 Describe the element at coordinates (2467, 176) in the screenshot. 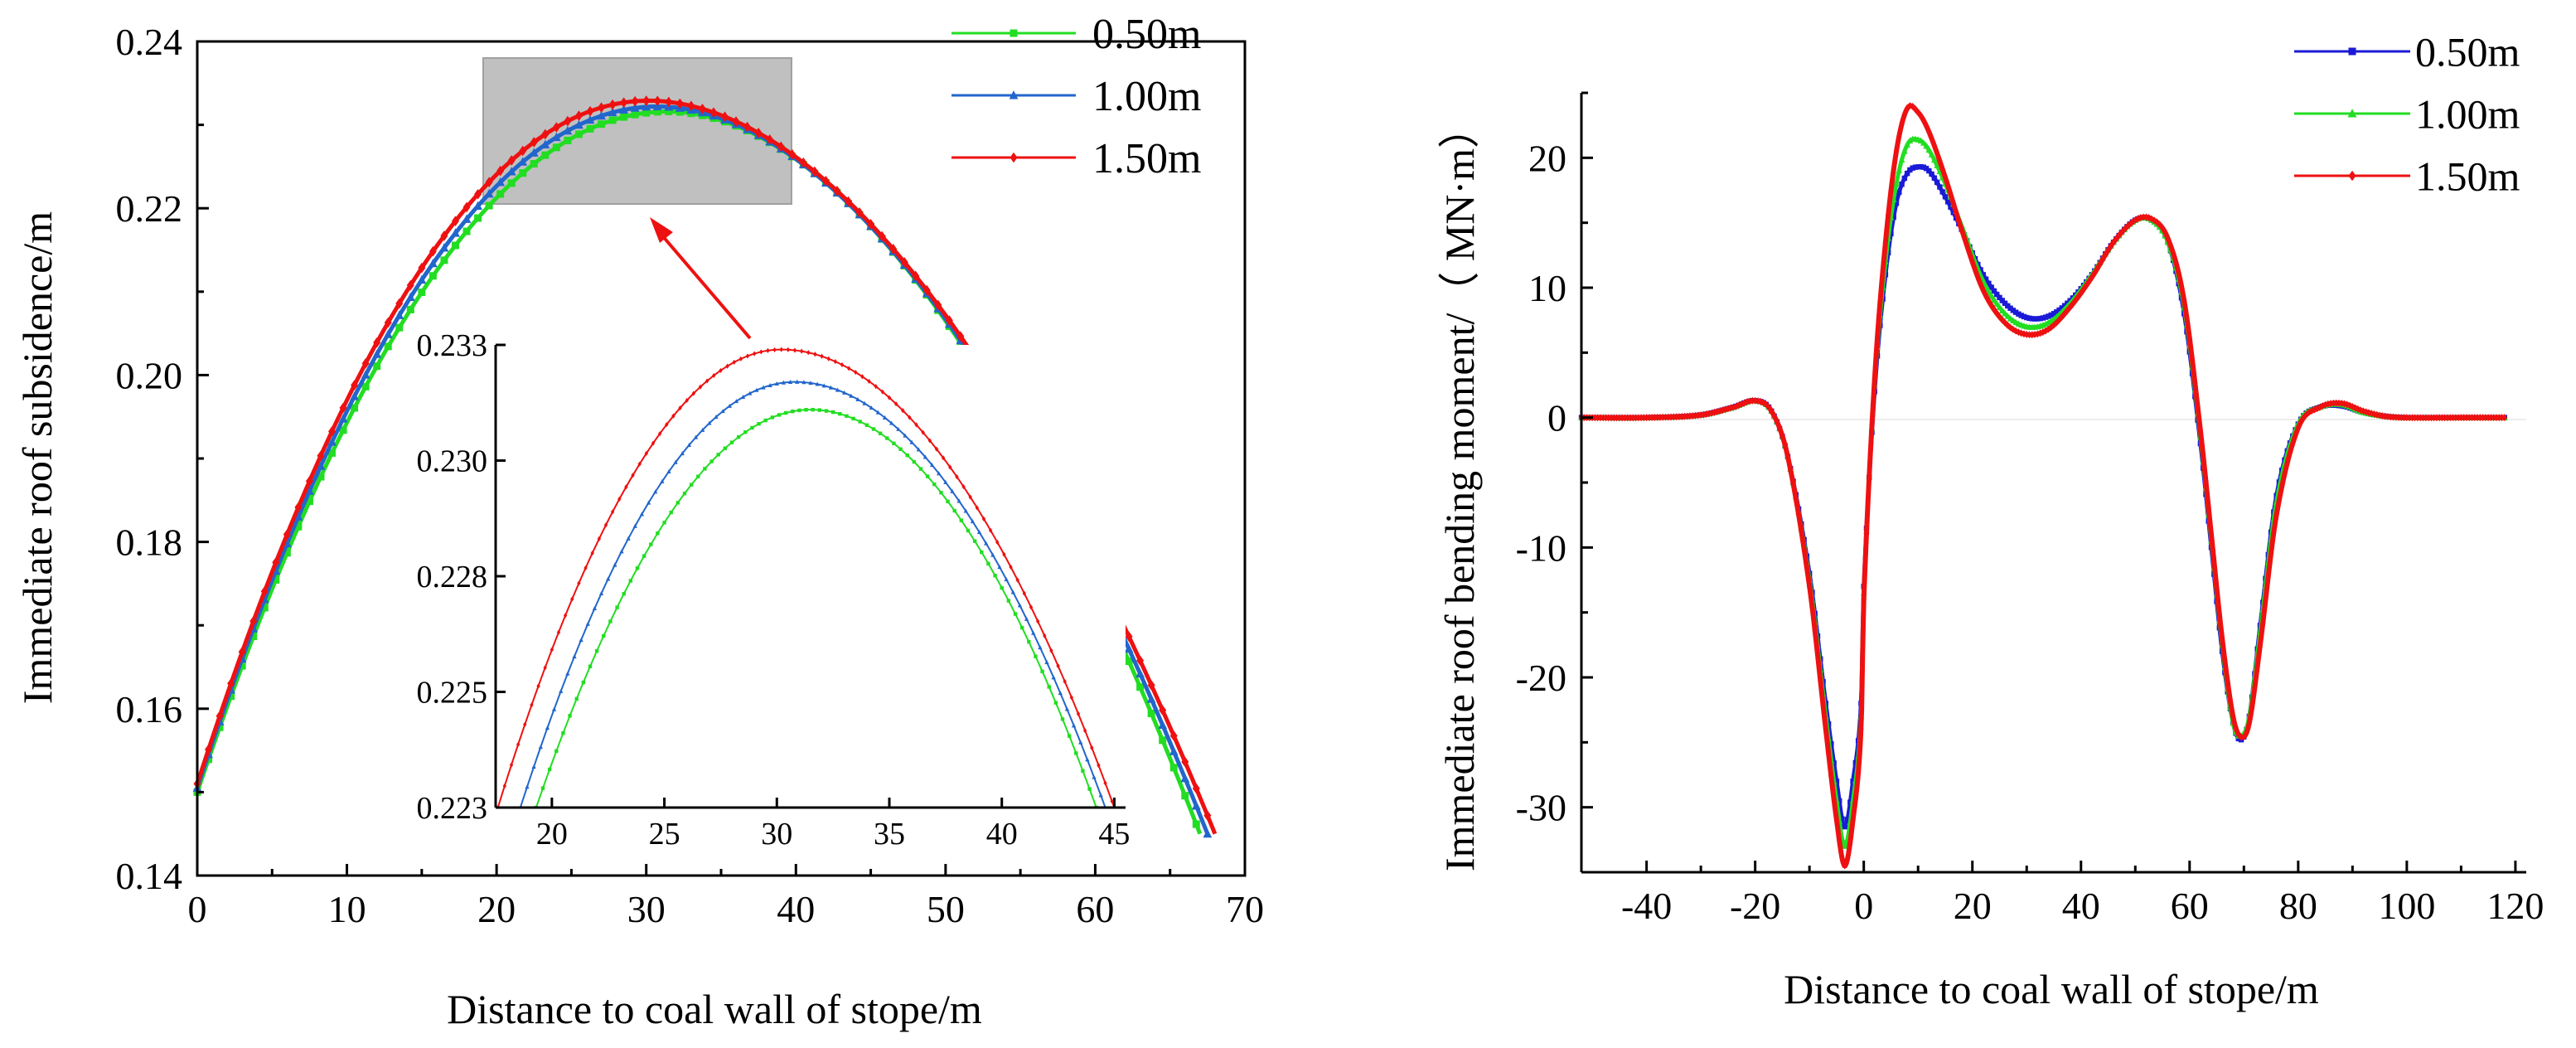

I see `legend-label: 1.50m` at that location.